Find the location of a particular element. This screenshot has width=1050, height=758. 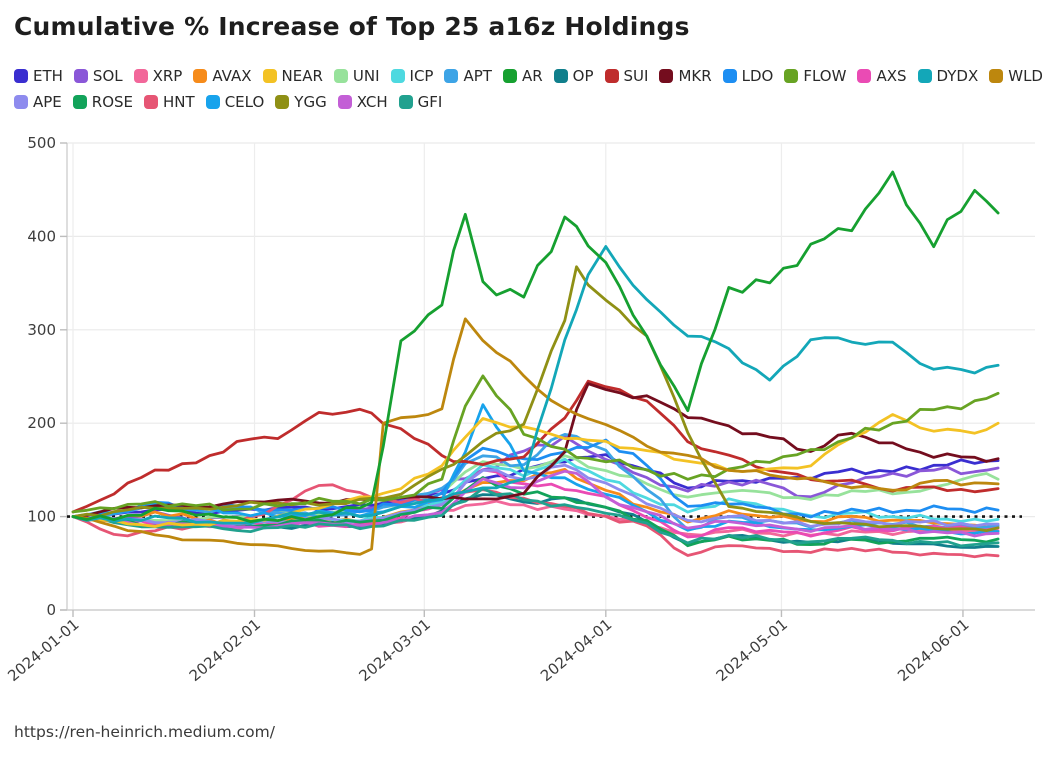

series-line-LDO is located at coordinates (535, 478).